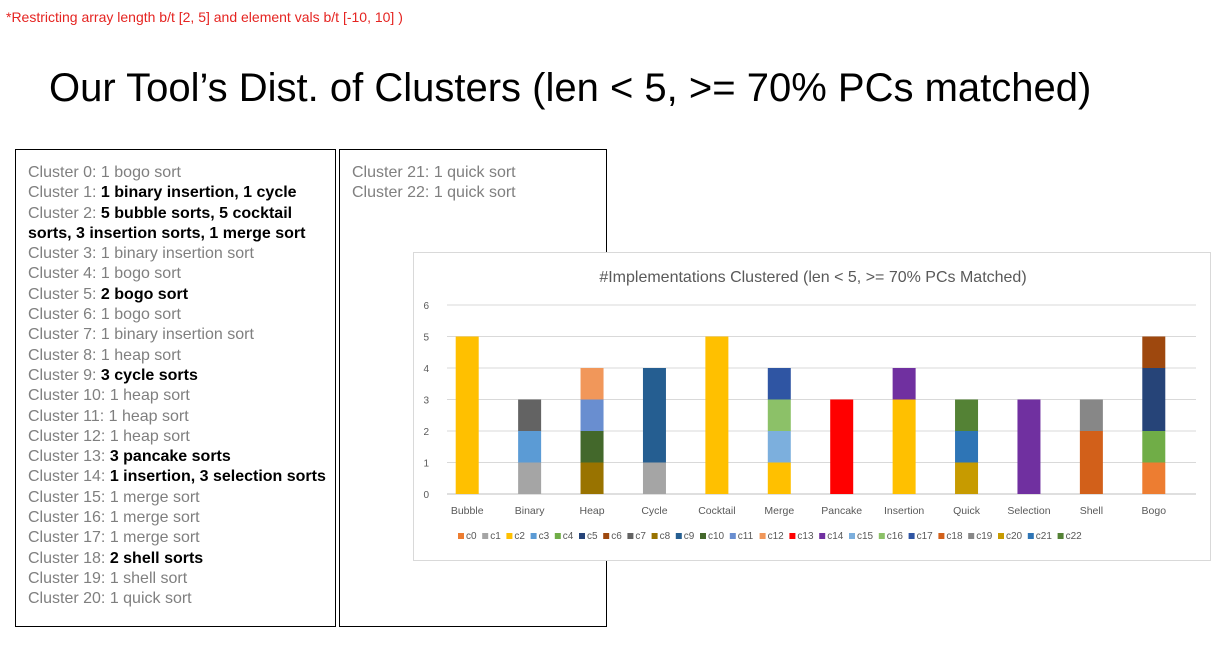  I want to click on cluster-line: Cluster 1: 1 binary insertion, 1 cycle, so click(181, 193).